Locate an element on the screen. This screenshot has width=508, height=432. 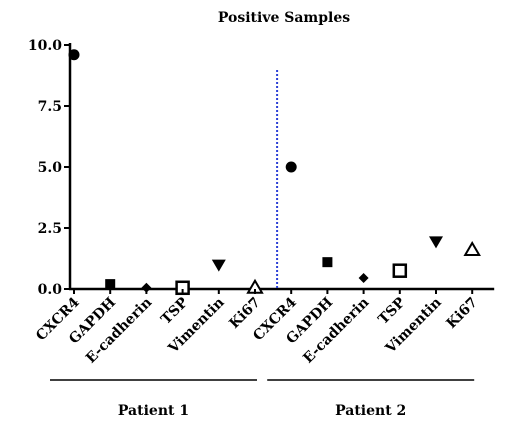
chart-title: Positive Samples is located at coordinates (284, 18).